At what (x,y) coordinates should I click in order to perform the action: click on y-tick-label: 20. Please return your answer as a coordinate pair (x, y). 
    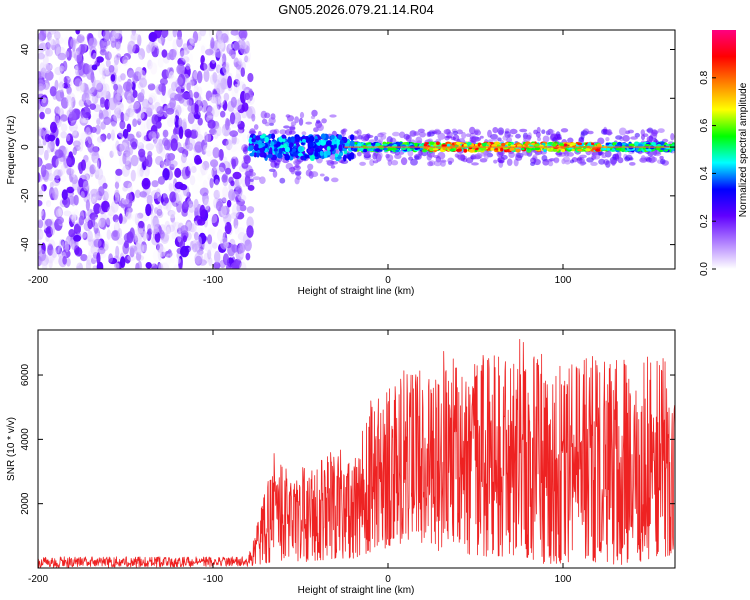
    Looking at the image, I should click on (25, 98).